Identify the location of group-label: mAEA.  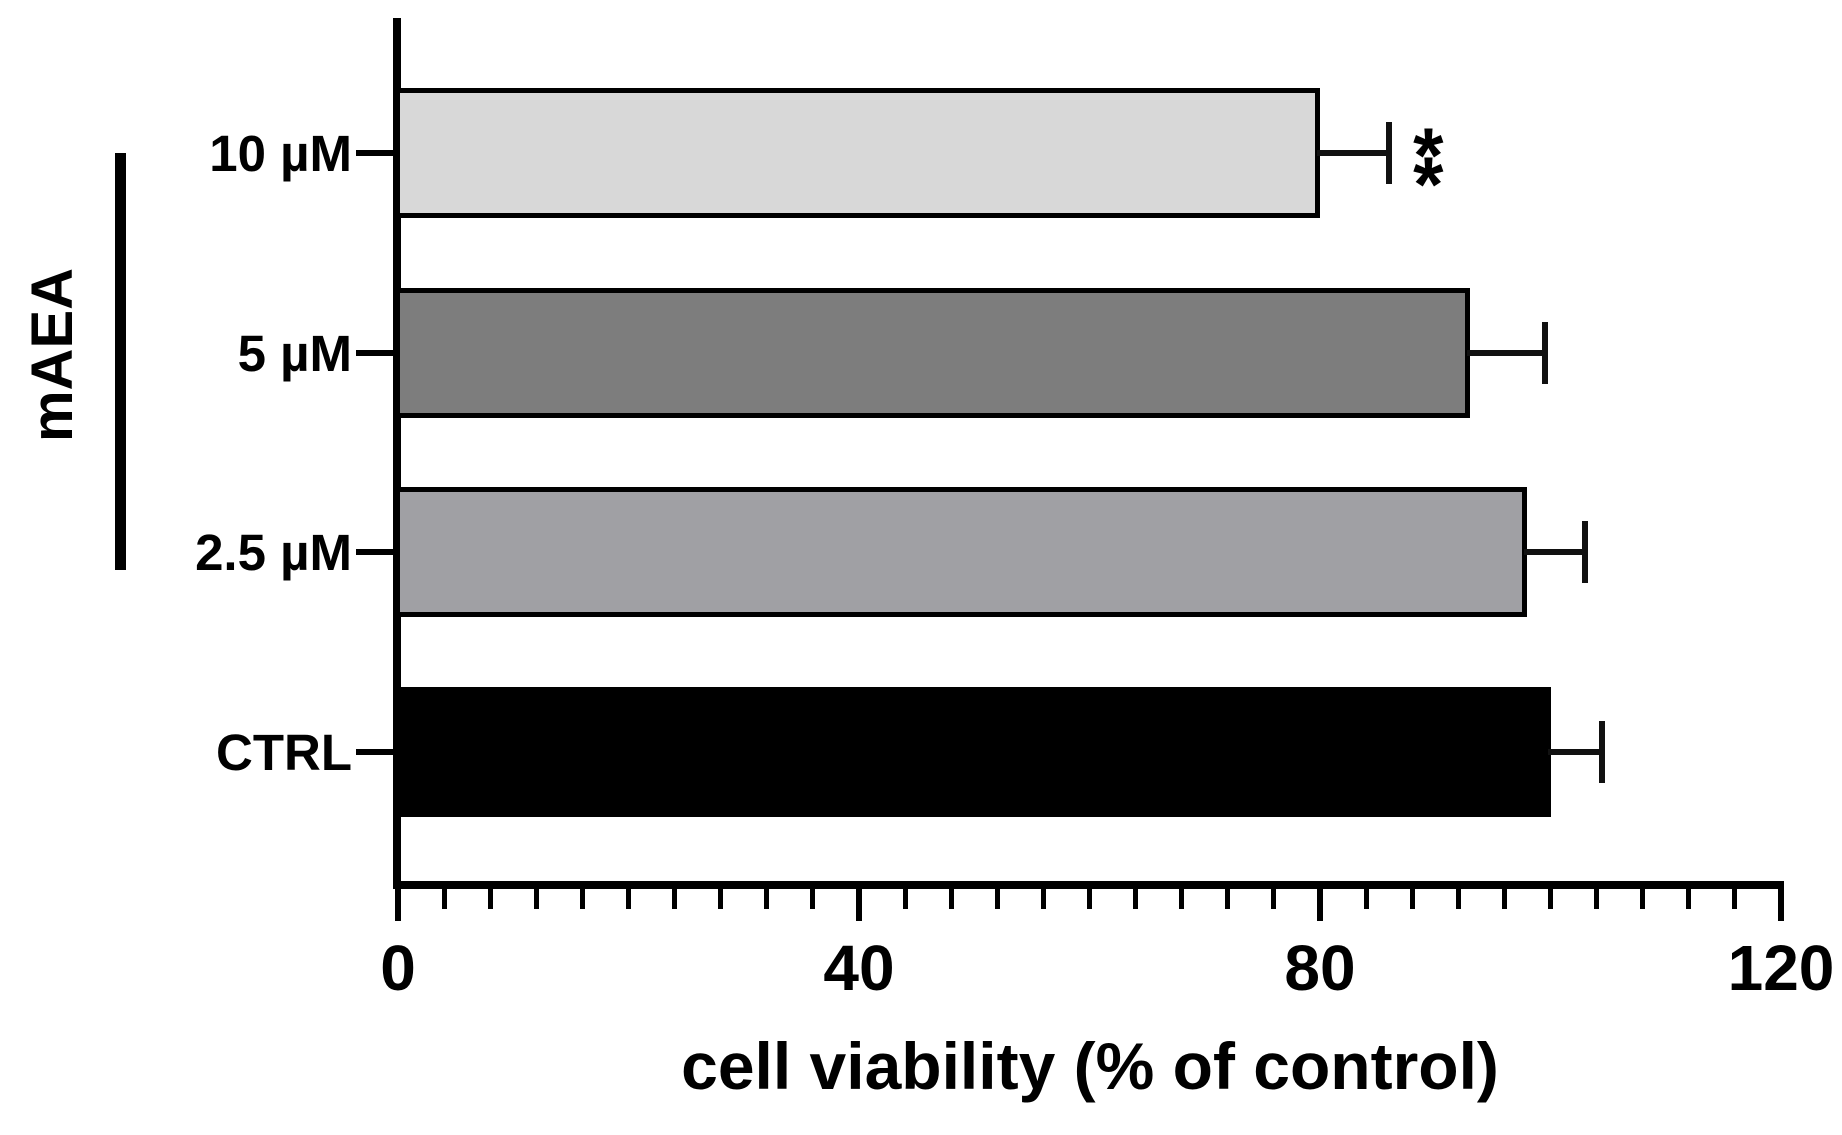
(52, 355).